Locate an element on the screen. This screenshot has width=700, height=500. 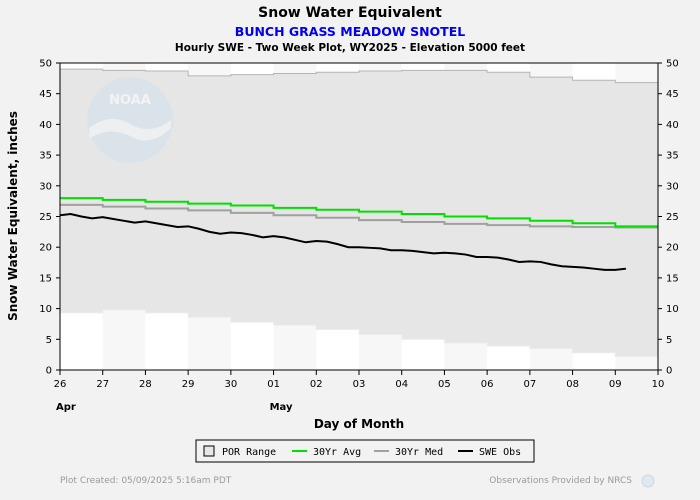
por-range-lower-line is located at coordinates (359, 333).